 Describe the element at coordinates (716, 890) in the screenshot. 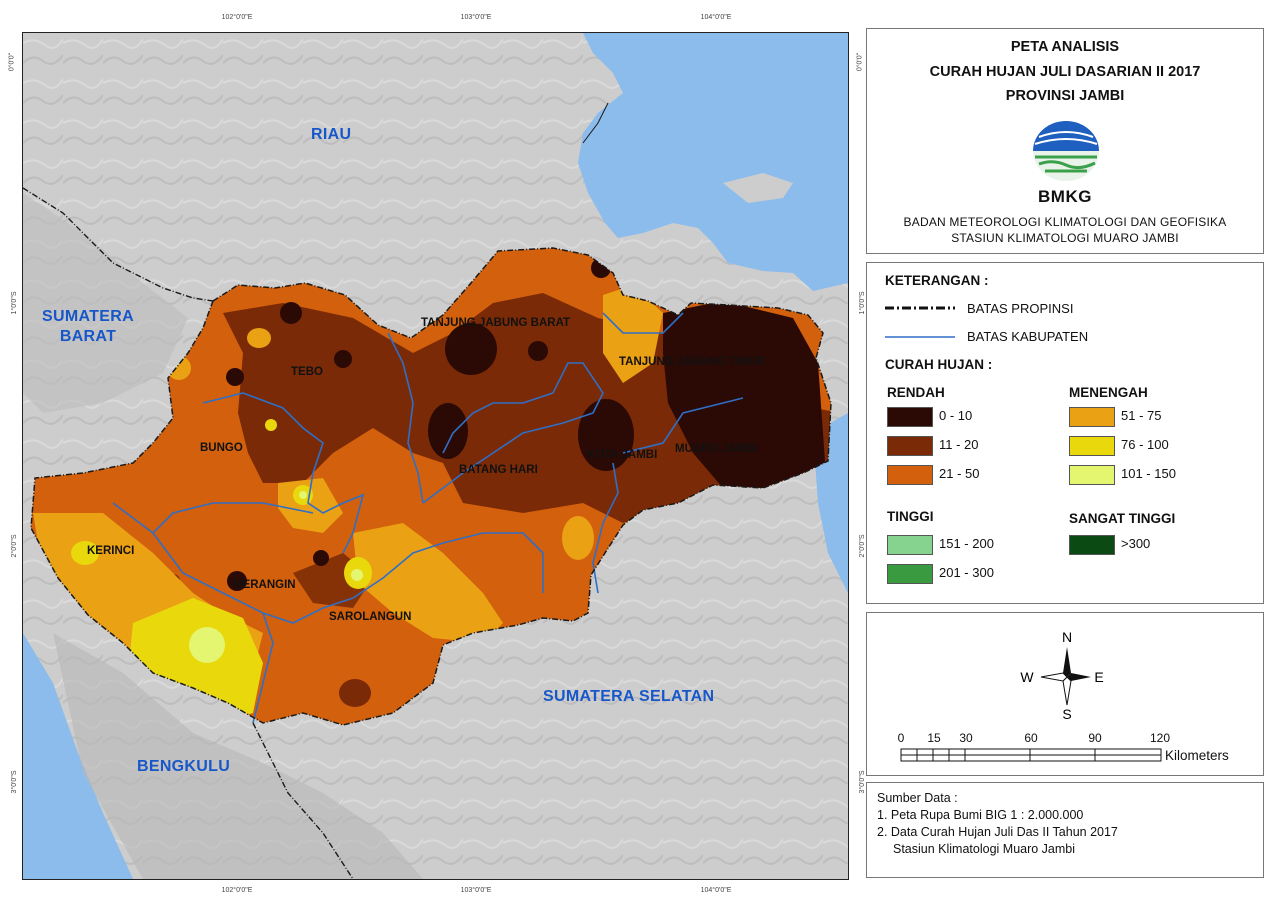

I see `longitude-tick-104-bottom: 104°0'0"E` at that location.